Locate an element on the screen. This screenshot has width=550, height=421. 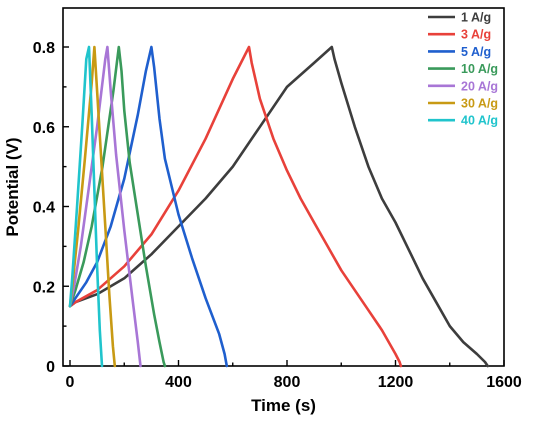
legend-label: 5 A/g is located at coordinates (476, 52).